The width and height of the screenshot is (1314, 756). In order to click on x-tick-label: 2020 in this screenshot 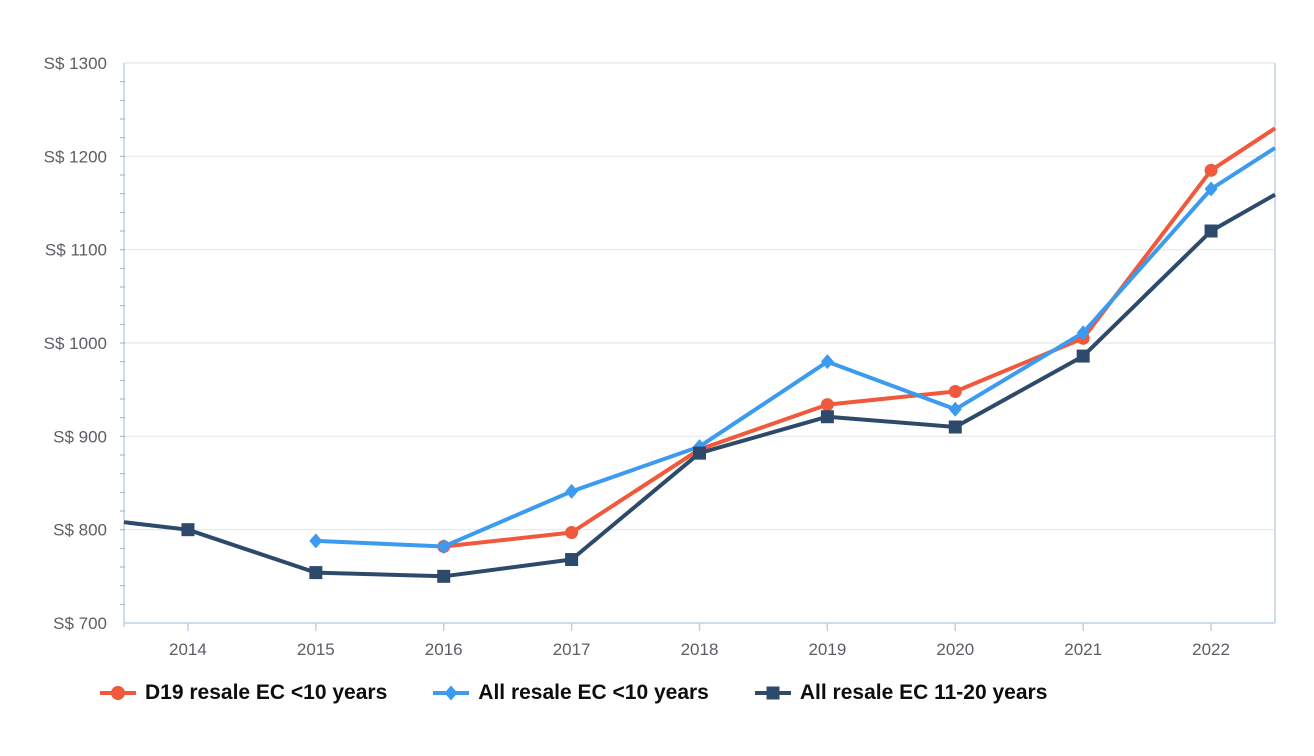, I will do `click(955, 649)`.